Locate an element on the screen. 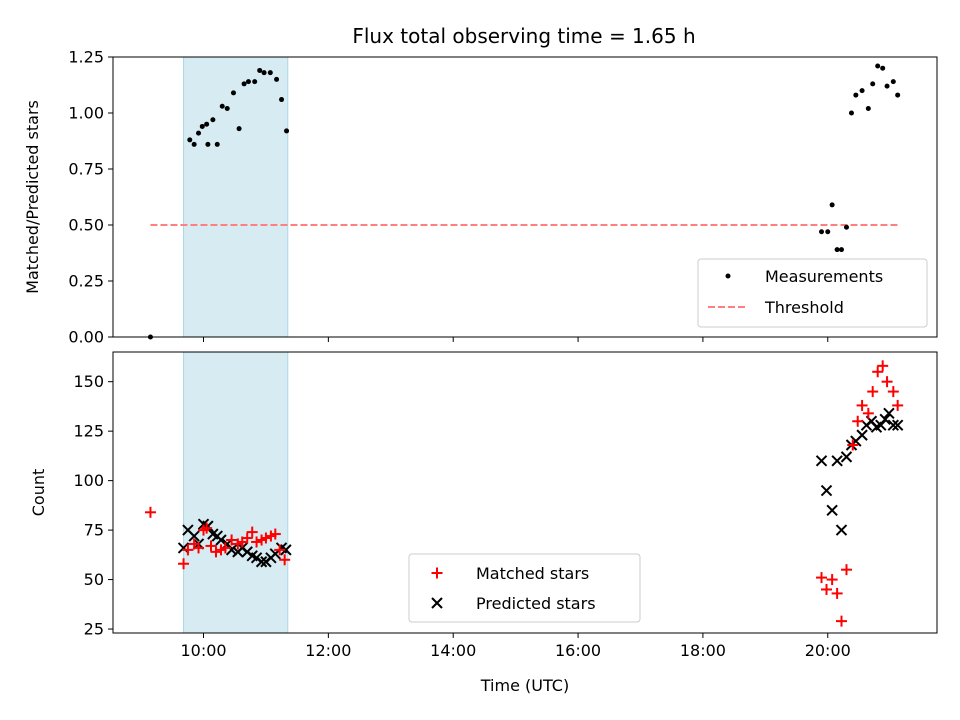 The width and height of the screenshot is (960, 720). count-legend-box is located at coordinates (524, 588).